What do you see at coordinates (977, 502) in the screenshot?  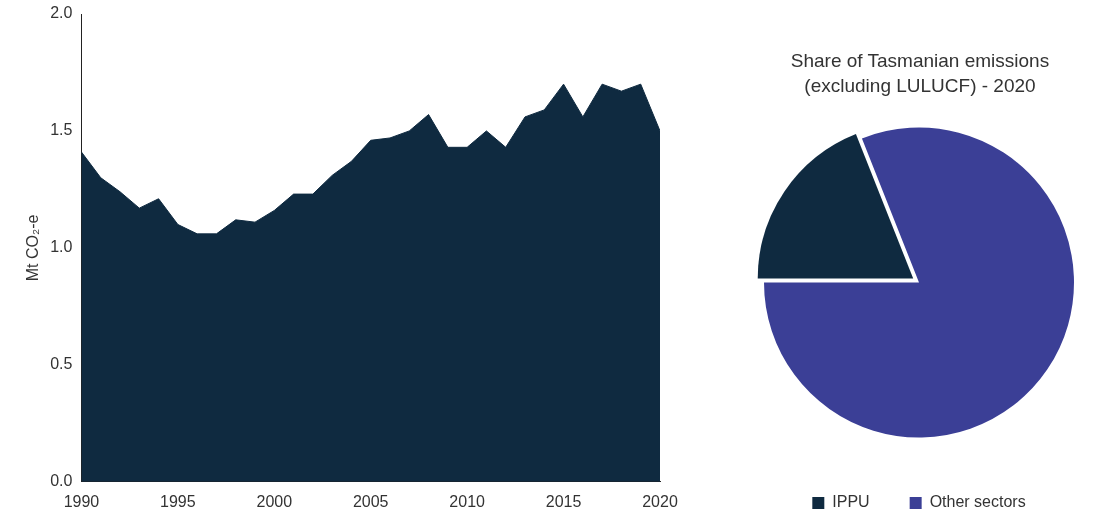 I see `legend-label: Other sectors` at bounding box center [977, 502].